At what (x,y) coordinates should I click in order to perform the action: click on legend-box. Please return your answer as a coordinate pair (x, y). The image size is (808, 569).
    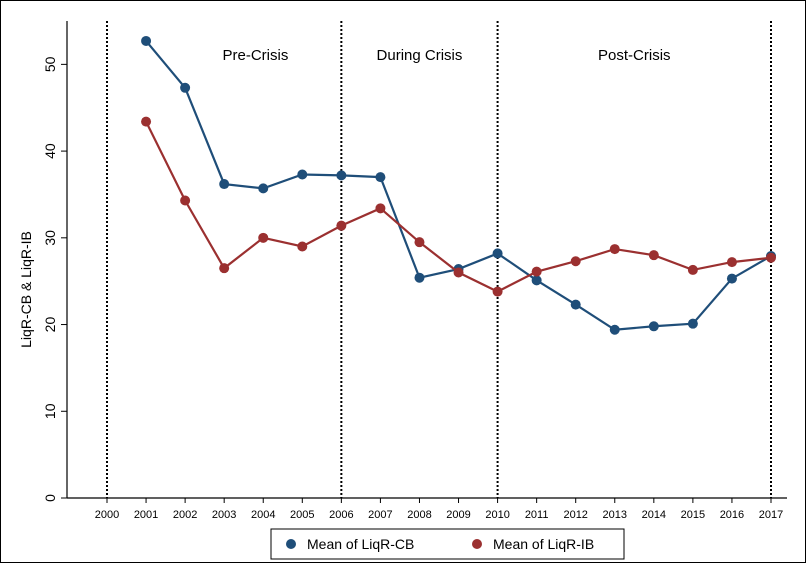
    Looking at the image, I should click on (447, 544).